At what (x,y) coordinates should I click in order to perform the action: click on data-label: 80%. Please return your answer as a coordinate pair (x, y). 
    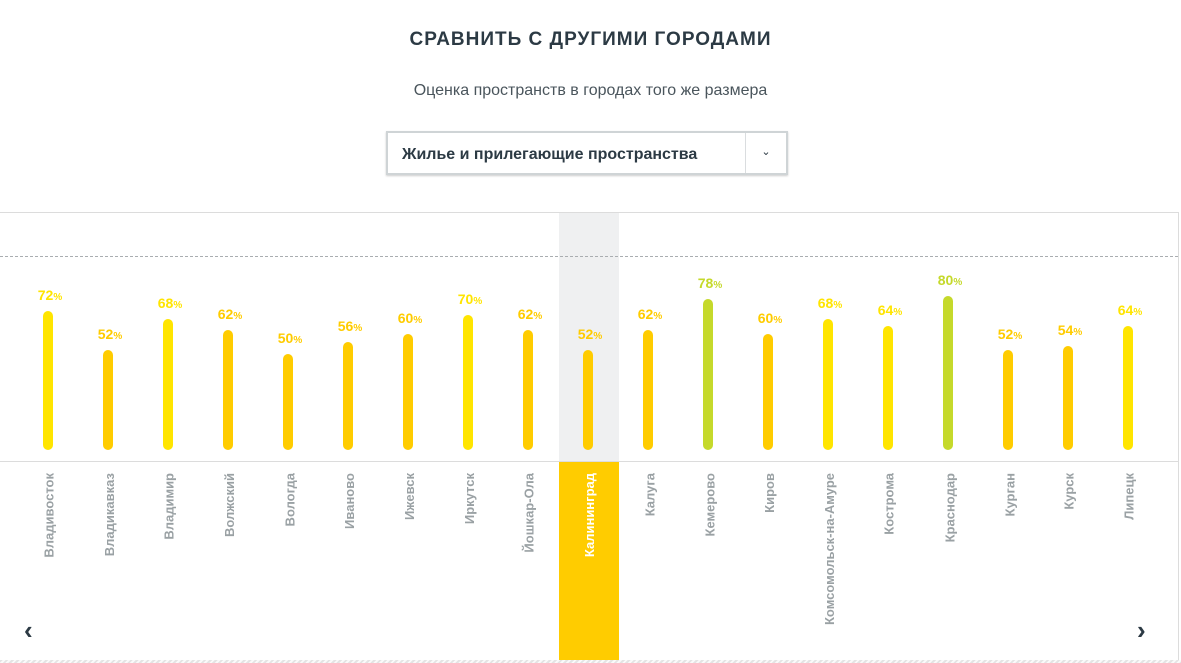
    Looking at the image, I should click on (950, 279).